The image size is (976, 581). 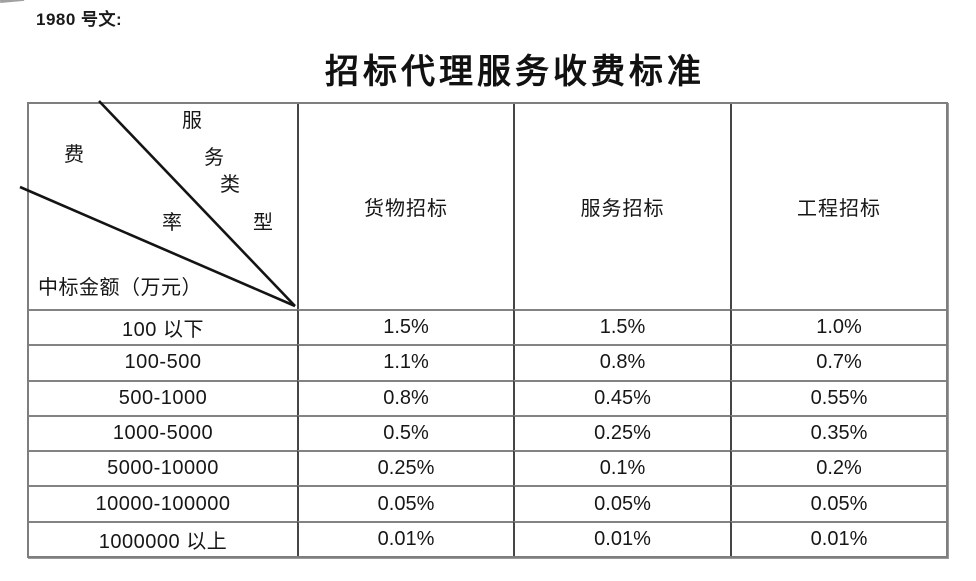 I want to click on column-header-service-bidding: 服务招标, so click(x=621, y=206).